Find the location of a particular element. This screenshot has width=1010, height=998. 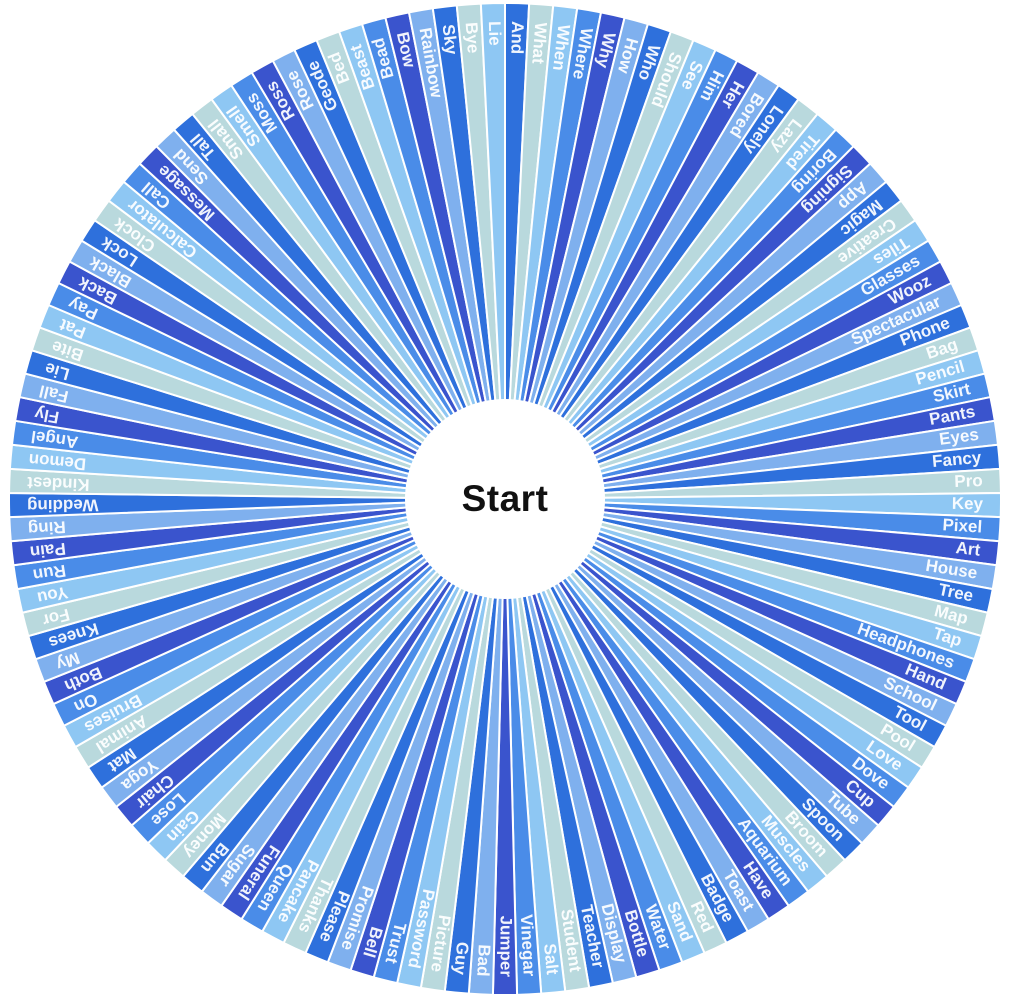

segment-label: Wedding is located at coordinates (63, 505).